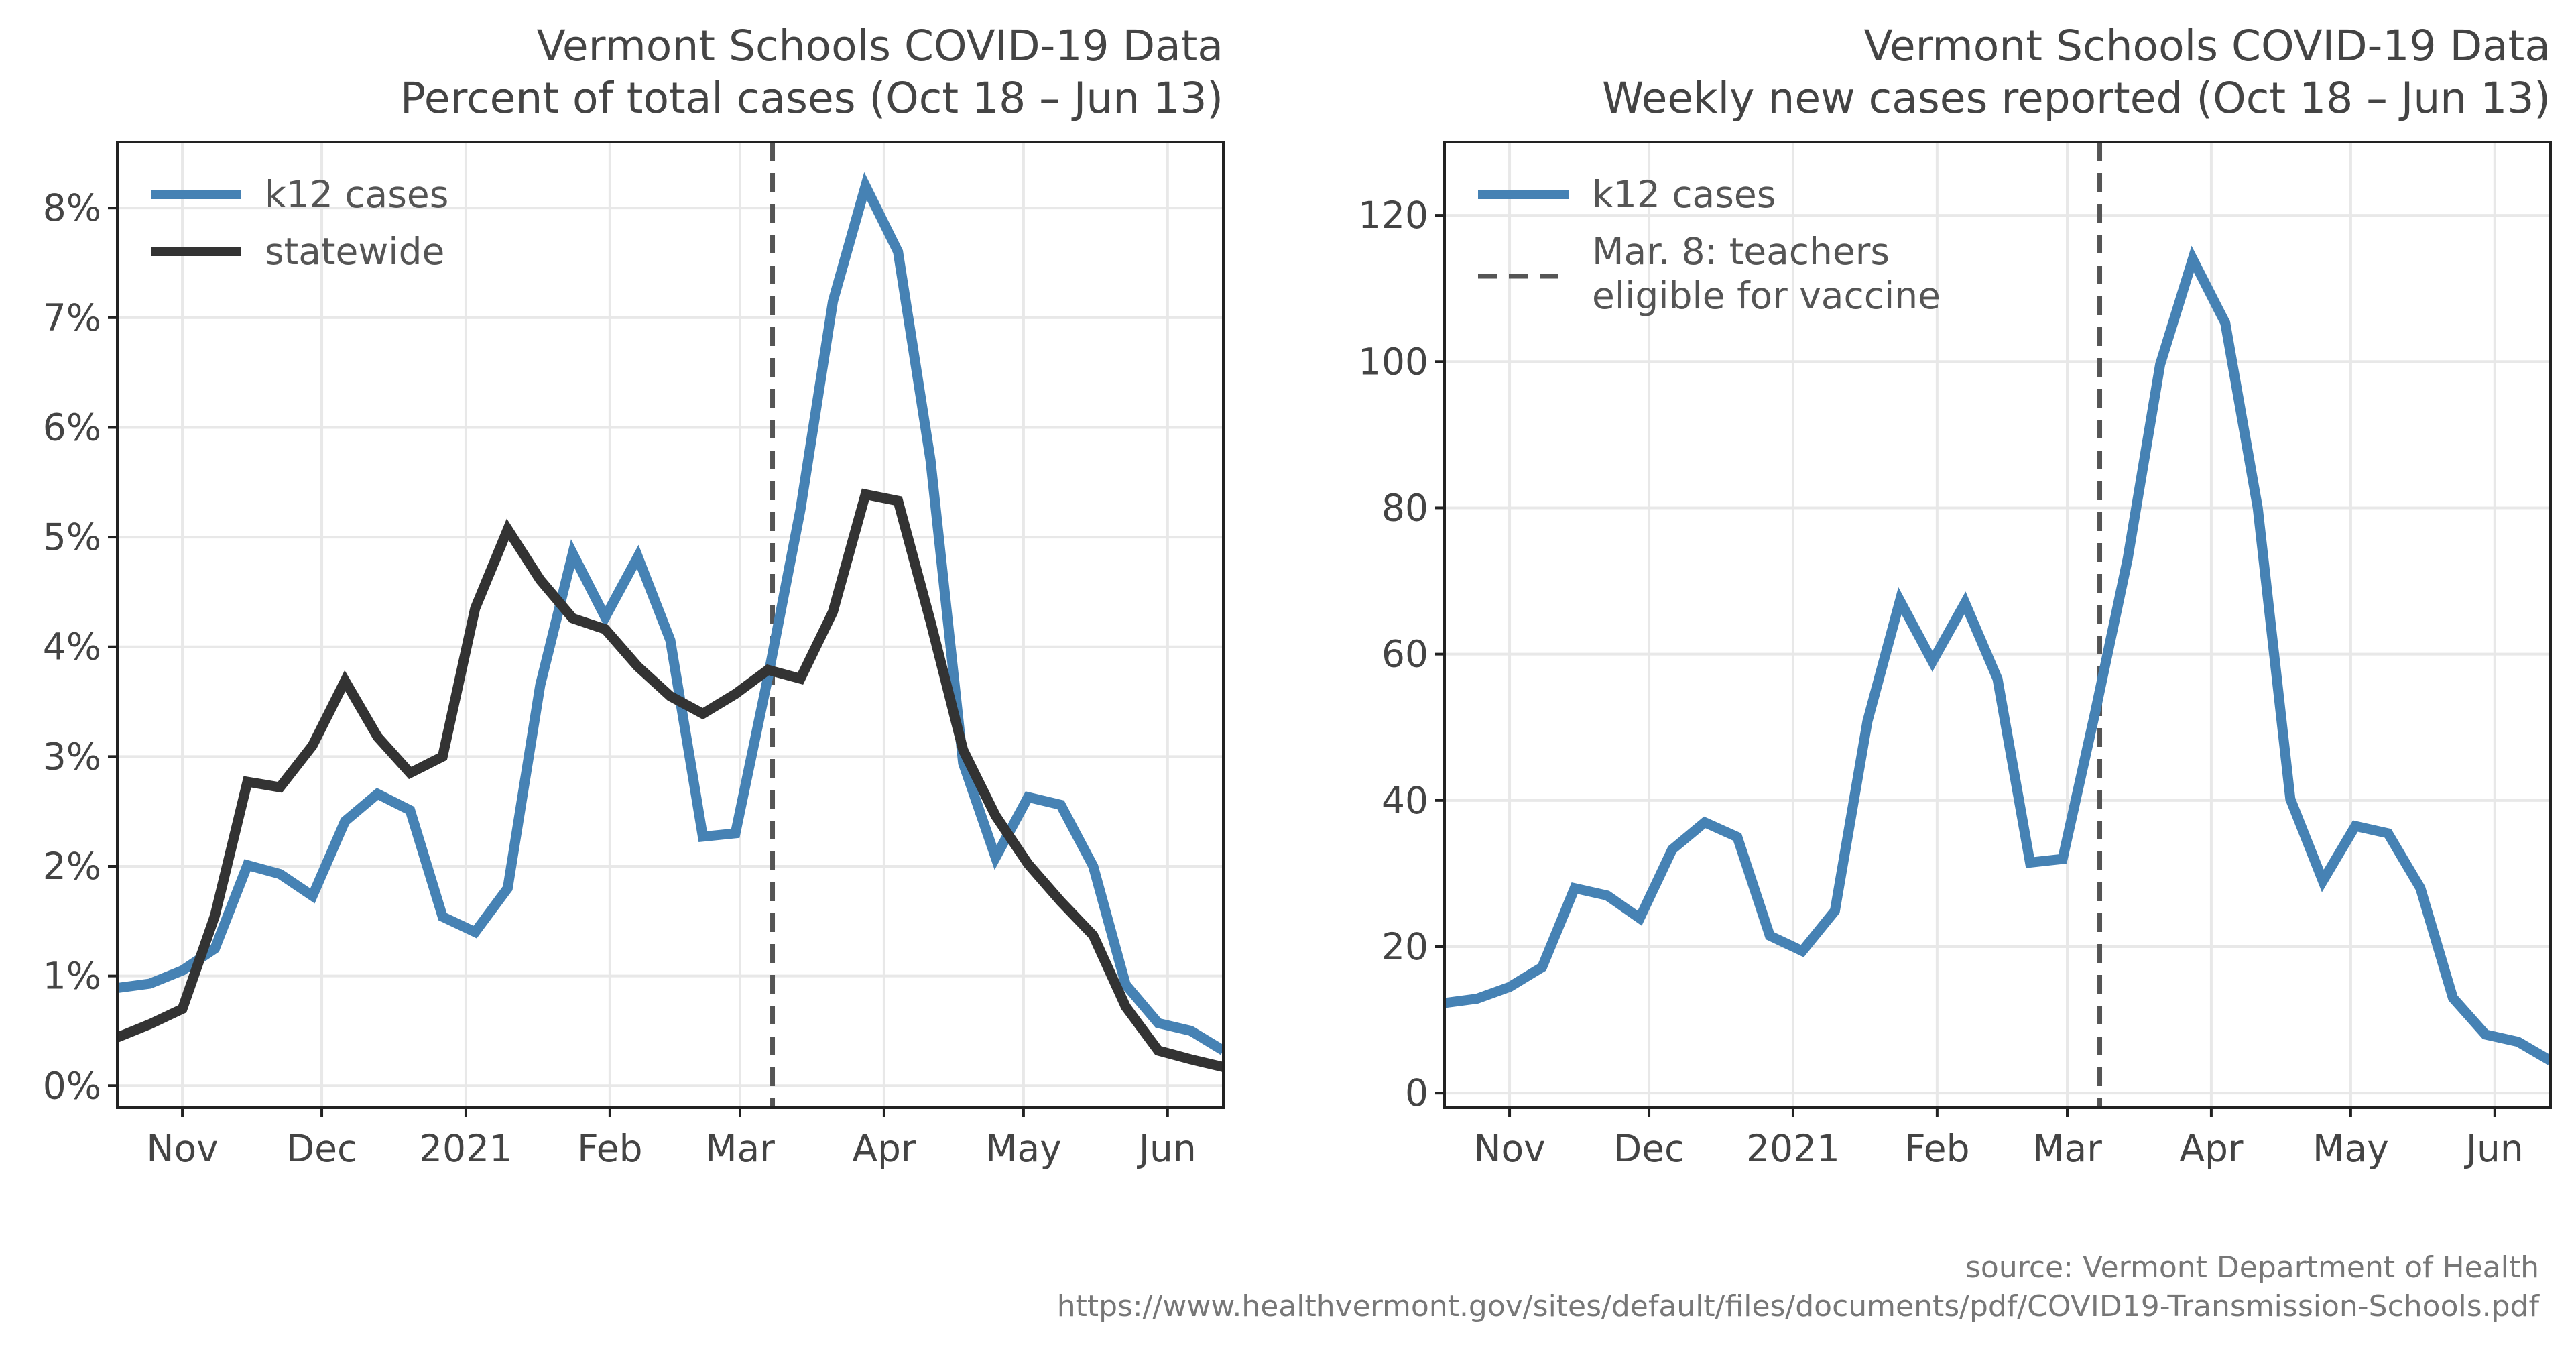 The image size is (2576, 1353). Describe the element at coordinates (1393, 216) in the screenshot. I see `y-tick-label: 120` at that location.